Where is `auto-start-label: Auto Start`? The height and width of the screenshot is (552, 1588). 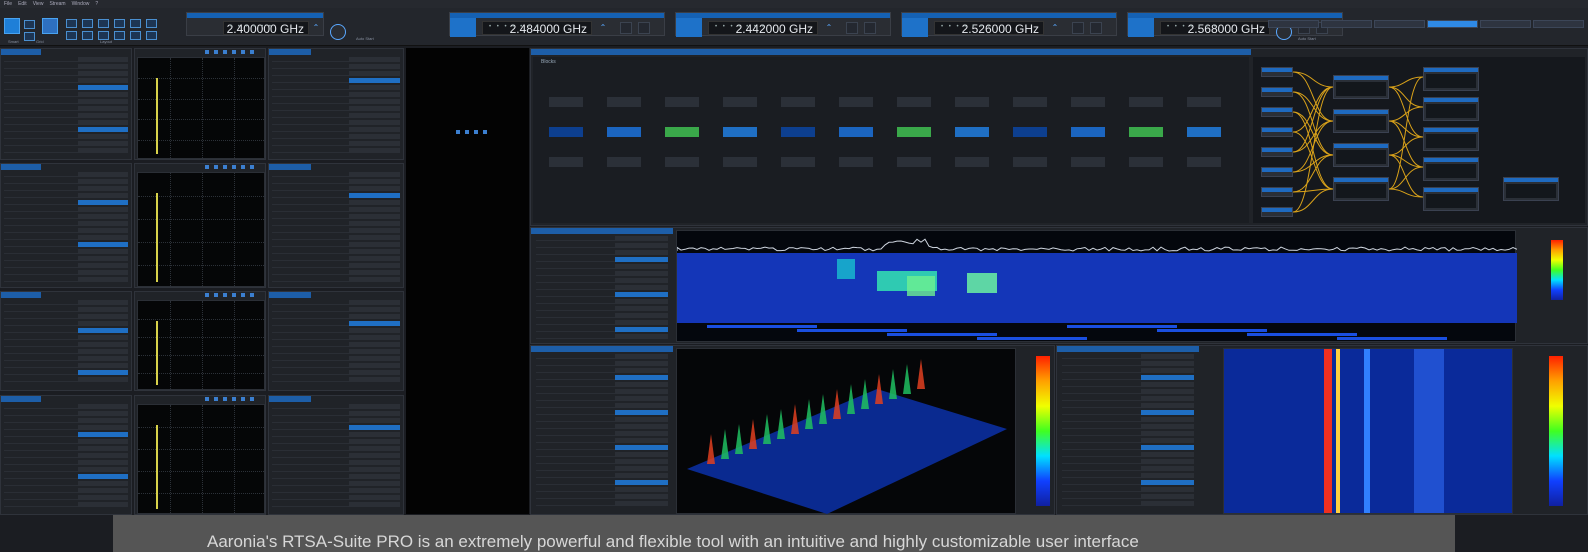
auto-start-label: Auto Start is located at coordinates (1307, 38).